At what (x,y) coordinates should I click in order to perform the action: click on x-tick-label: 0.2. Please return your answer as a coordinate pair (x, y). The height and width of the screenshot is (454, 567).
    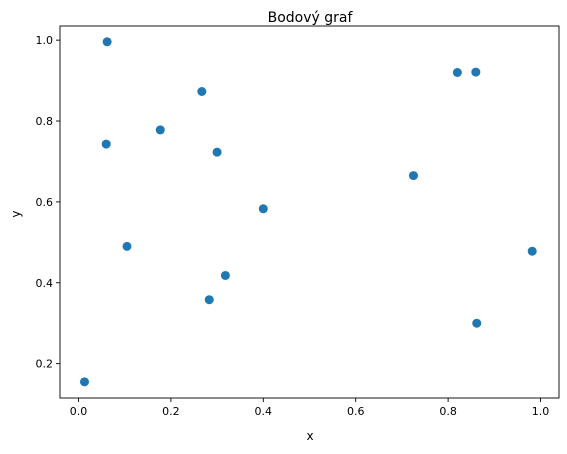
    Looking at the image, I should click on (171, 411).